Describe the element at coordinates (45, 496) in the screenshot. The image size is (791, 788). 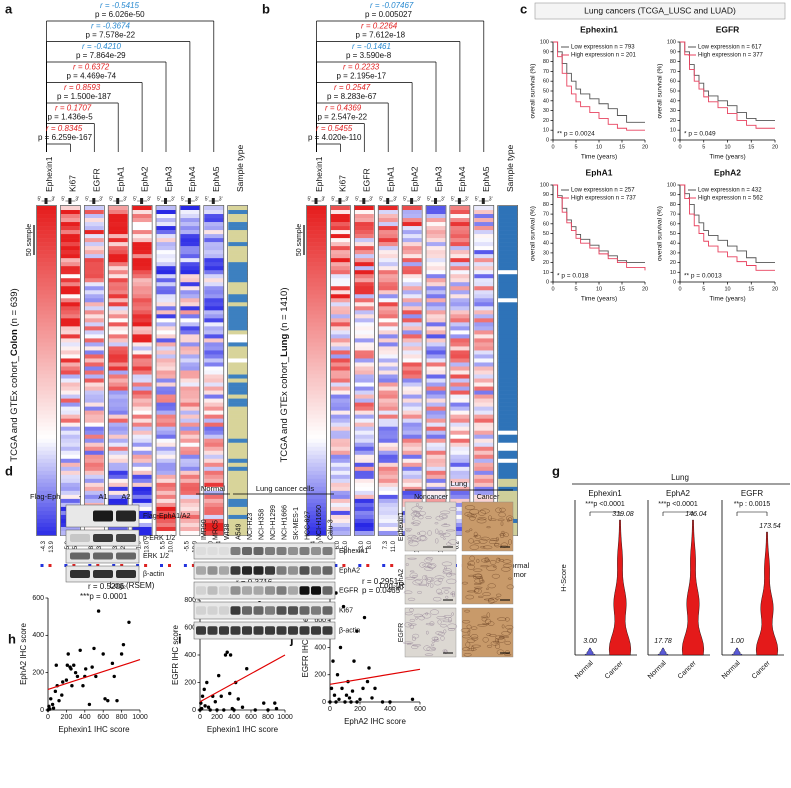
I see `lane-header: Flag-Eph` at that location.